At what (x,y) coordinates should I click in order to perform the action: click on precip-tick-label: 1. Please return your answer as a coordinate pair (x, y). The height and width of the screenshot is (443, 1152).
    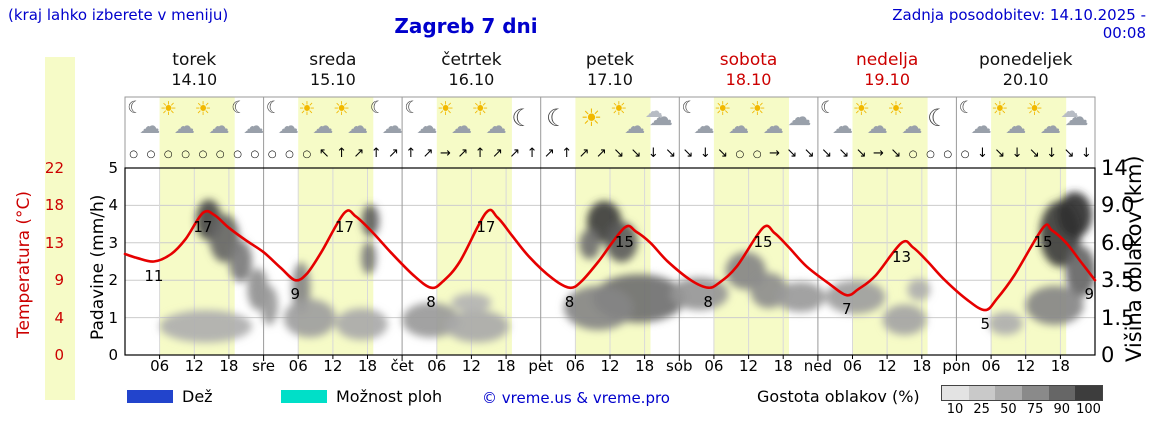
    Looking at the image, I should click on (113, 317).